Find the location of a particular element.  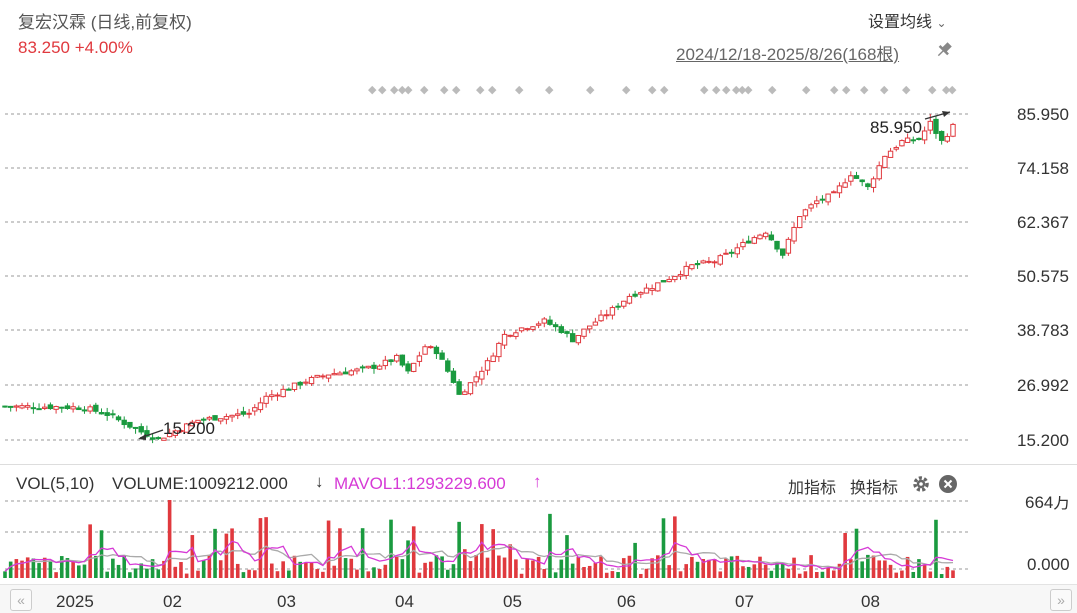

gear-icon is located at coordinates (921, 484).